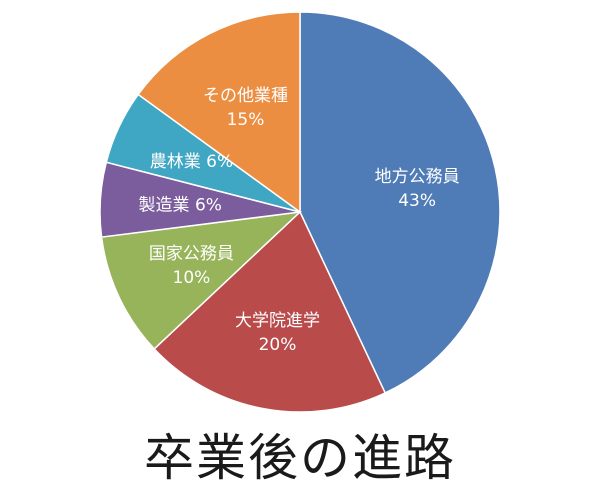 The width and height of the screenshot is (600, 501). I want to click on slice-name-6: その他業種, so click(245, 96).